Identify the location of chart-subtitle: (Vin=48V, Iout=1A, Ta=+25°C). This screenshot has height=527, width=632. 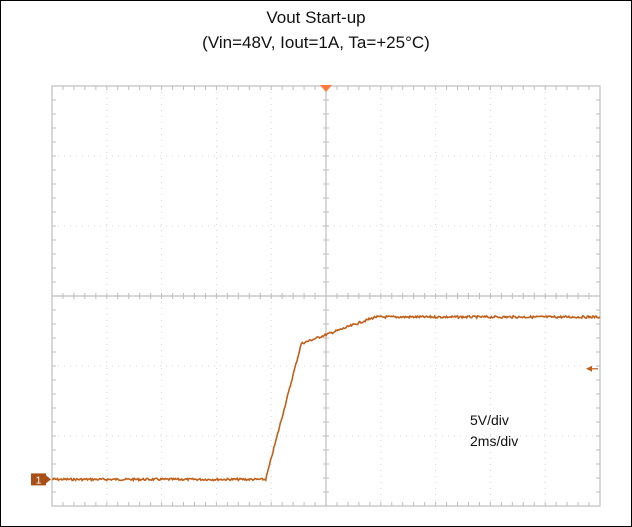
(316, 42).